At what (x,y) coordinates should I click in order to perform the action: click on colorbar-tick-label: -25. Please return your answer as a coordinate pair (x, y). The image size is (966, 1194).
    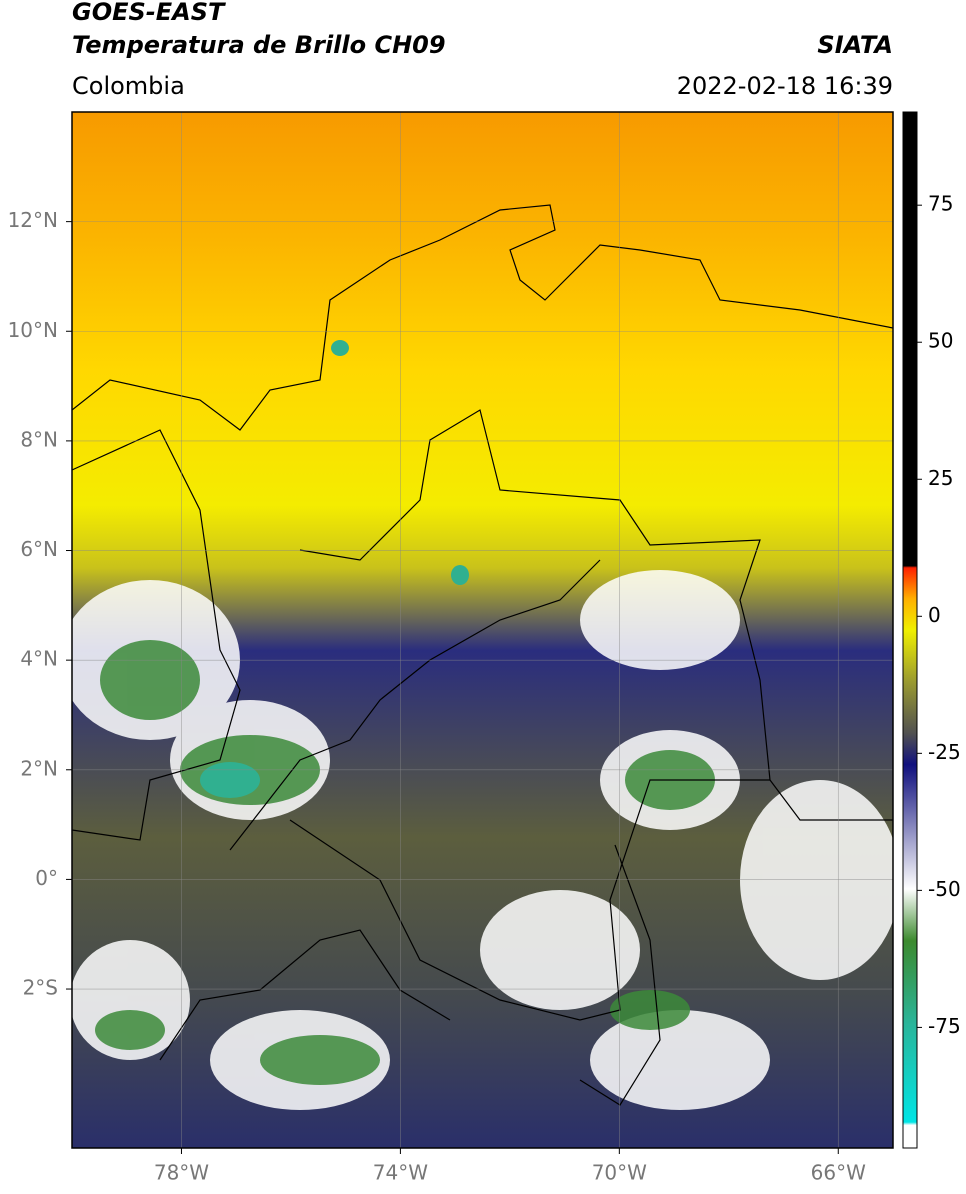
    Looking at the image, I should click on (944, 752).